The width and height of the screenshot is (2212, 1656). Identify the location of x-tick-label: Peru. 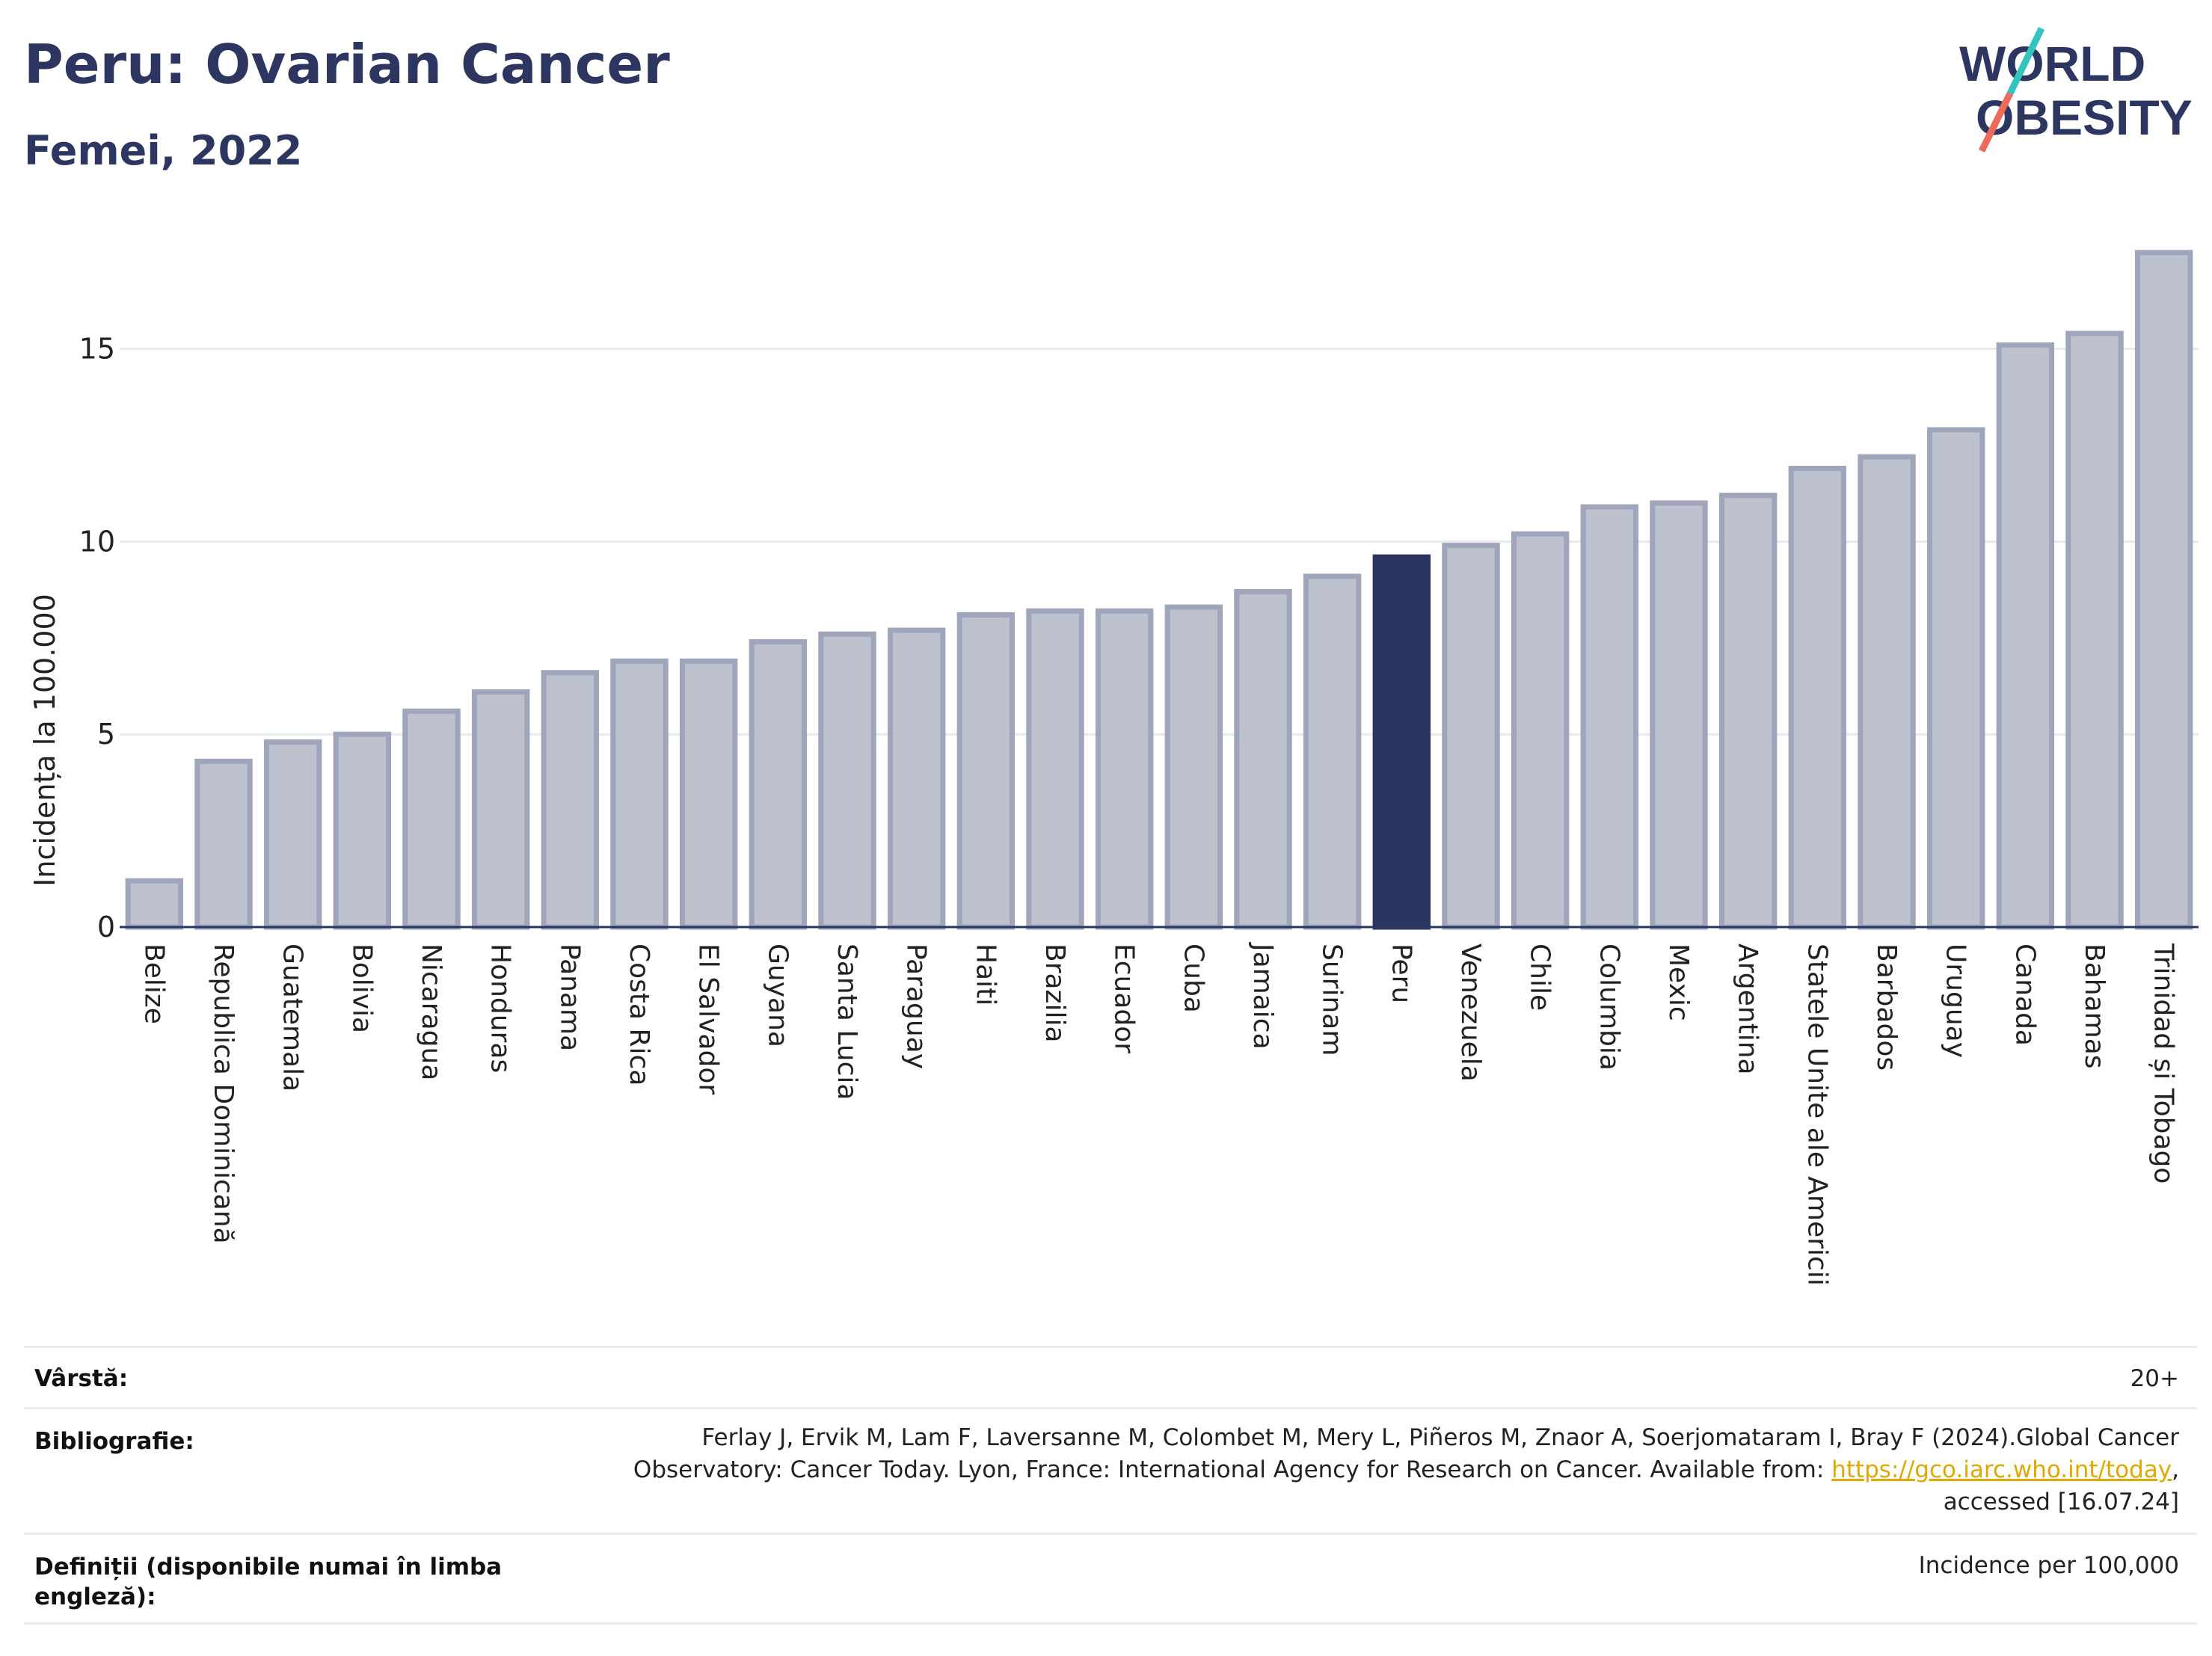
(1401, 973).